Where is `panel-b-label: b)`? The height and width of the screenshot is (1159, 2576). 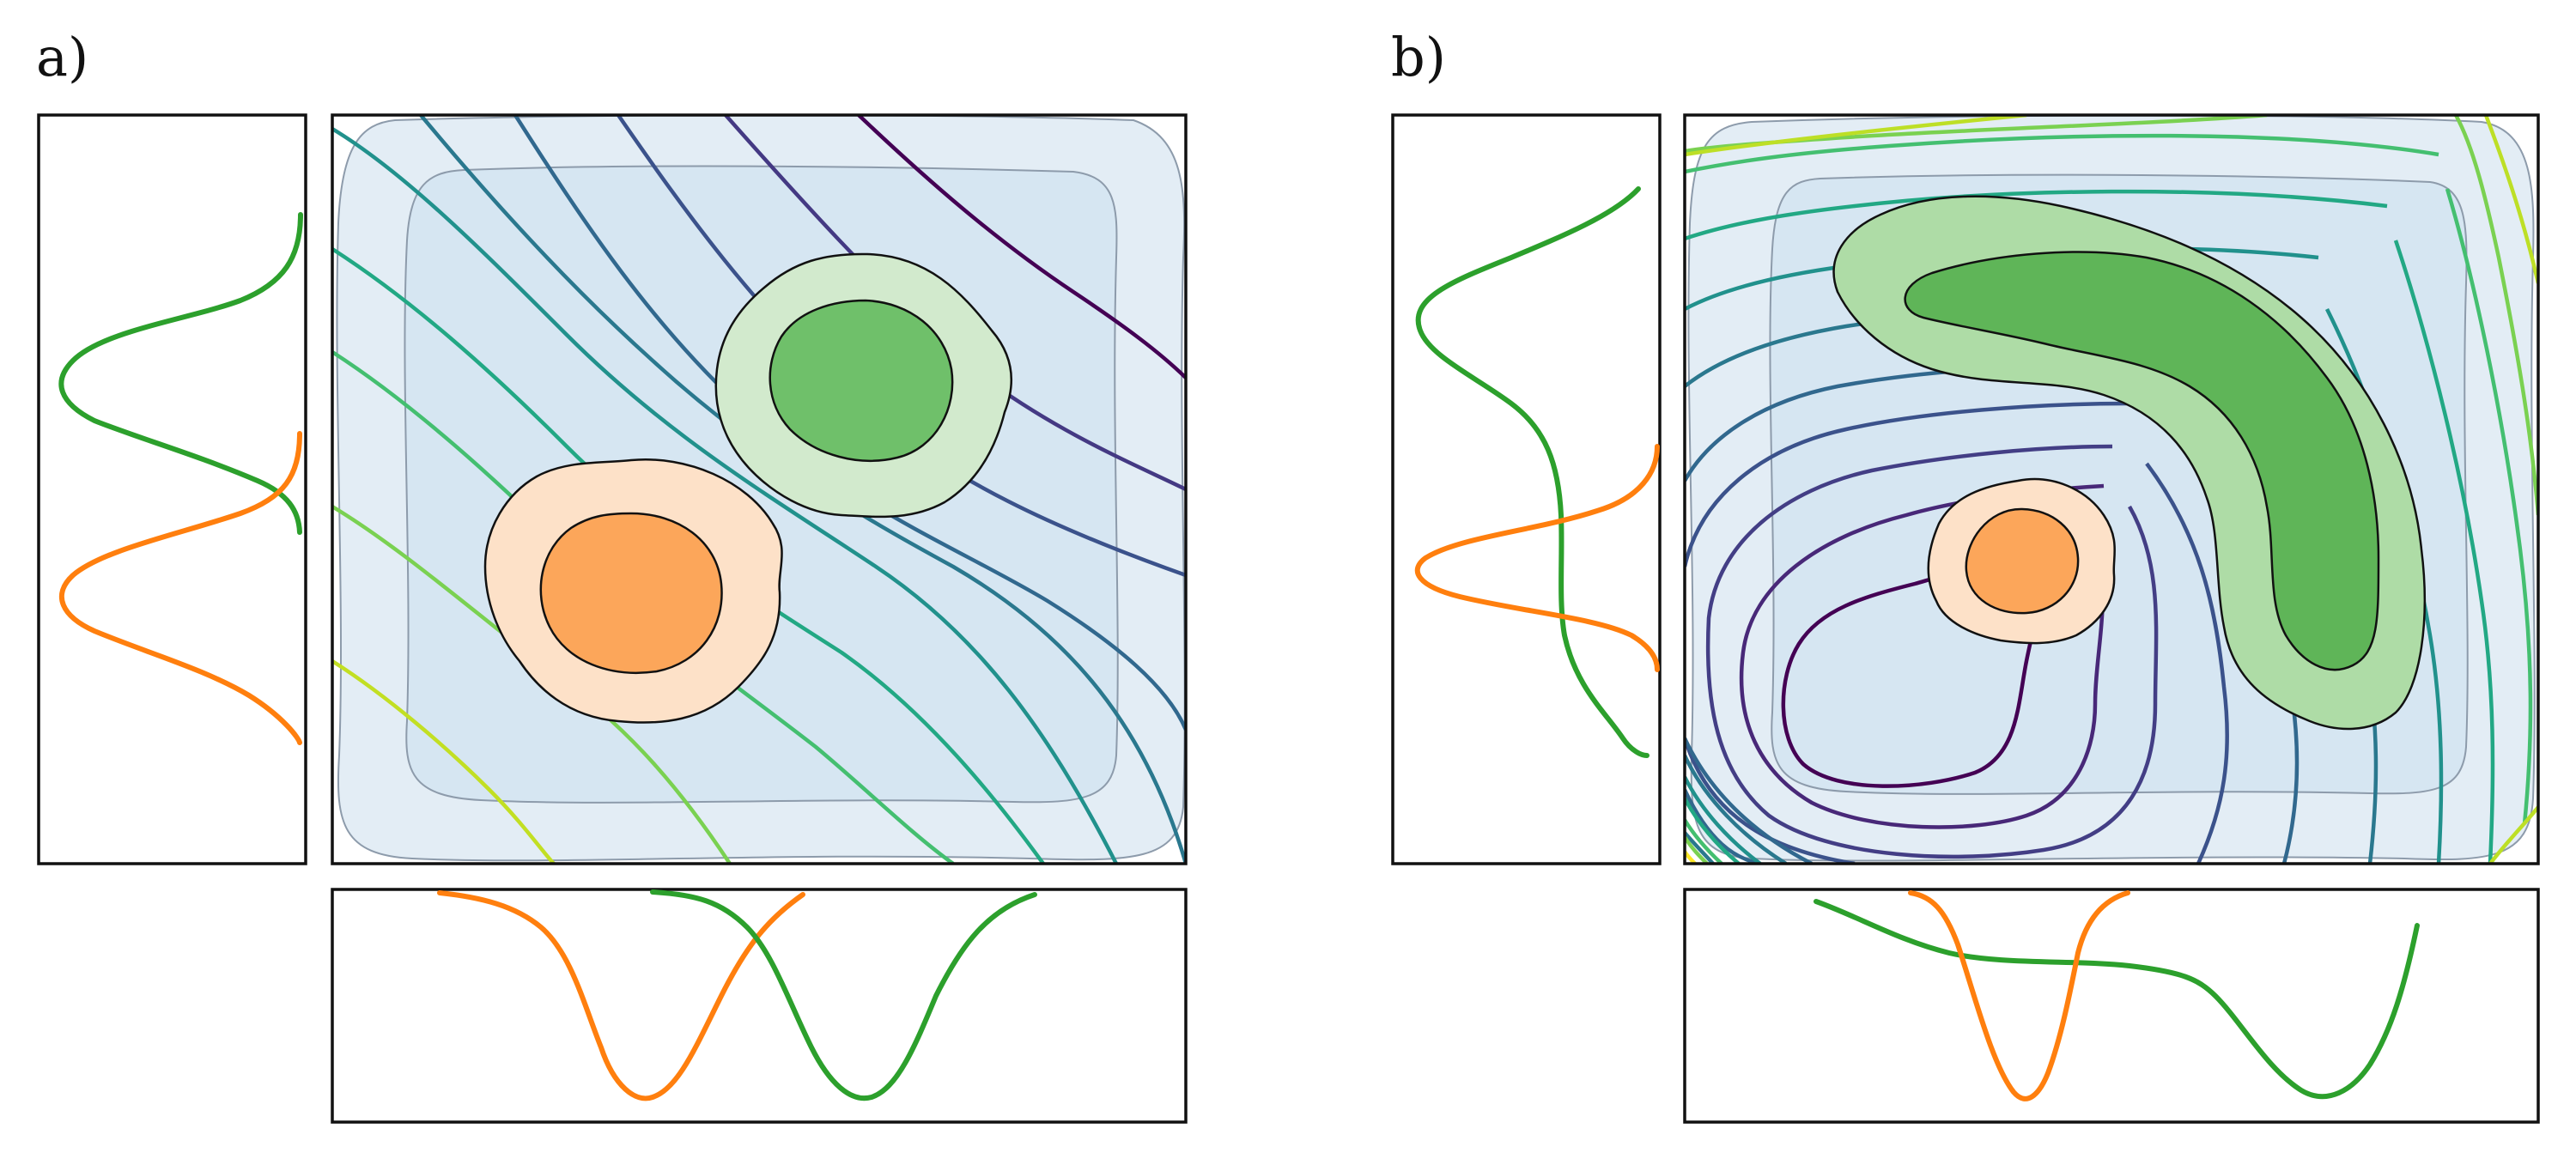 panel-b-label: b) is located at coordinates (1418, 57).